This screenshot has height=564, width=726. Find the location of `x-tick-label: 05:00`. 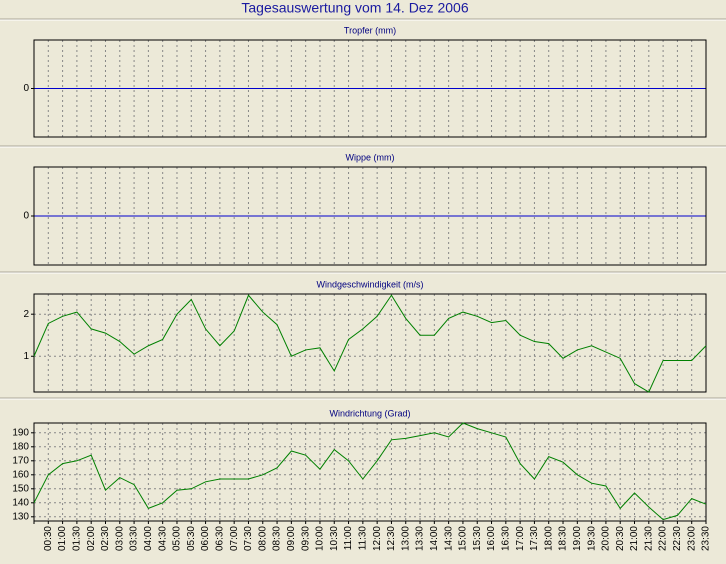

x-tick-label: 05:00 is located at coordinates (177, 538).